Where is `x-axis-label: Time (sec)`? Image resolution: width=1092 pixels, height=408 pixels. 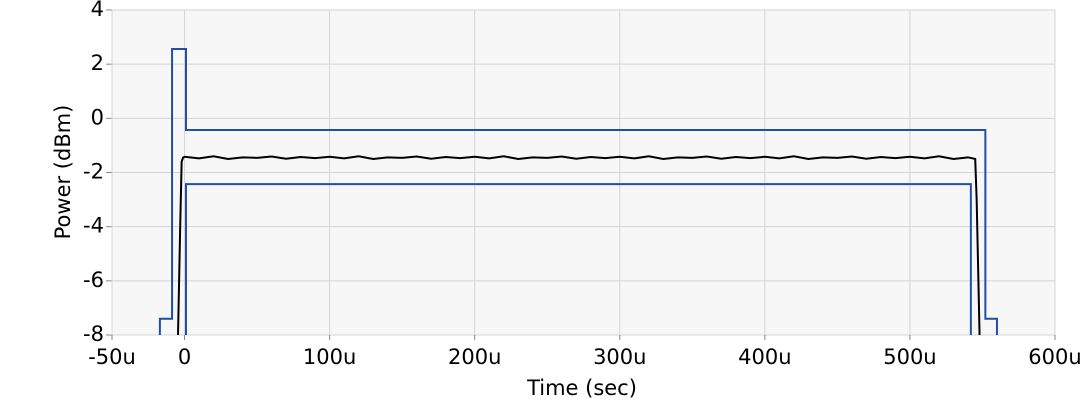
x-axis-label: Time (sec) is located at coordinates (581, 388).